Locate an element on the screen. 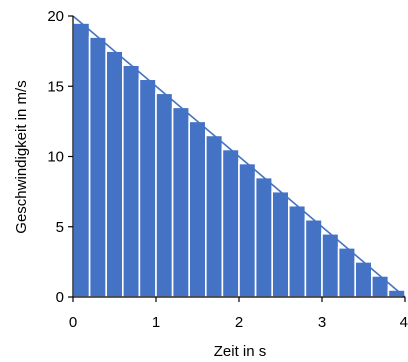 The image size is (408, 362). x-tick-label-4: 4 is located at coordinates (404, 322).